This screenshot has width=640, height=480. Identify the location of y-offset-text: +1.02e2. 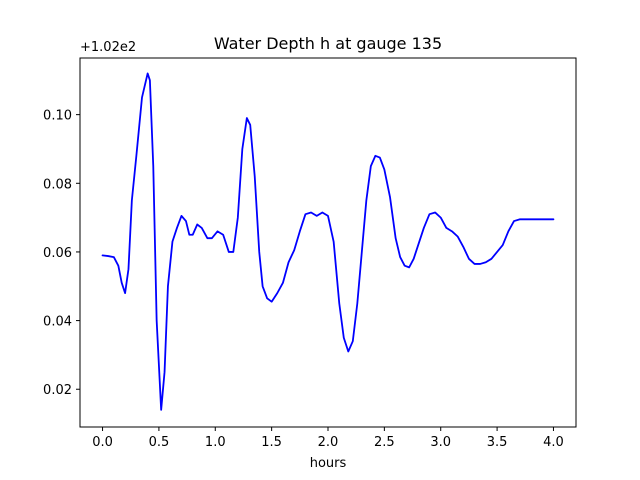
(108, 47).